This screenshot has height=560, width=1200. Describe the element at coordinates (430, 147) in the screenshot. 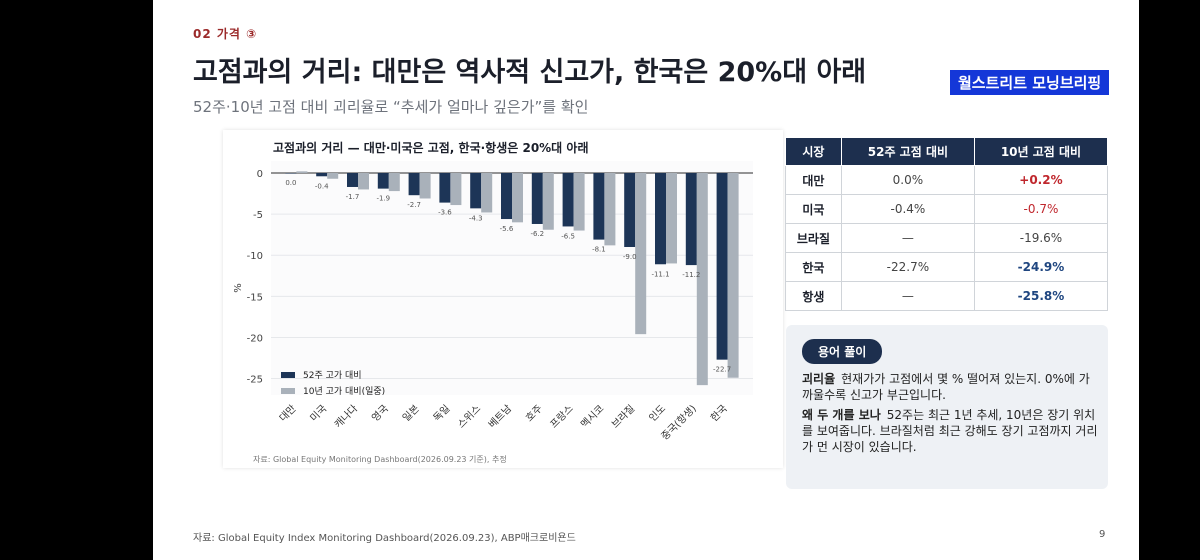

I see `chart-title: 고점과의 거리 — 대만·미국은 고점, 한국·항생은 20%대 아래` at that location.